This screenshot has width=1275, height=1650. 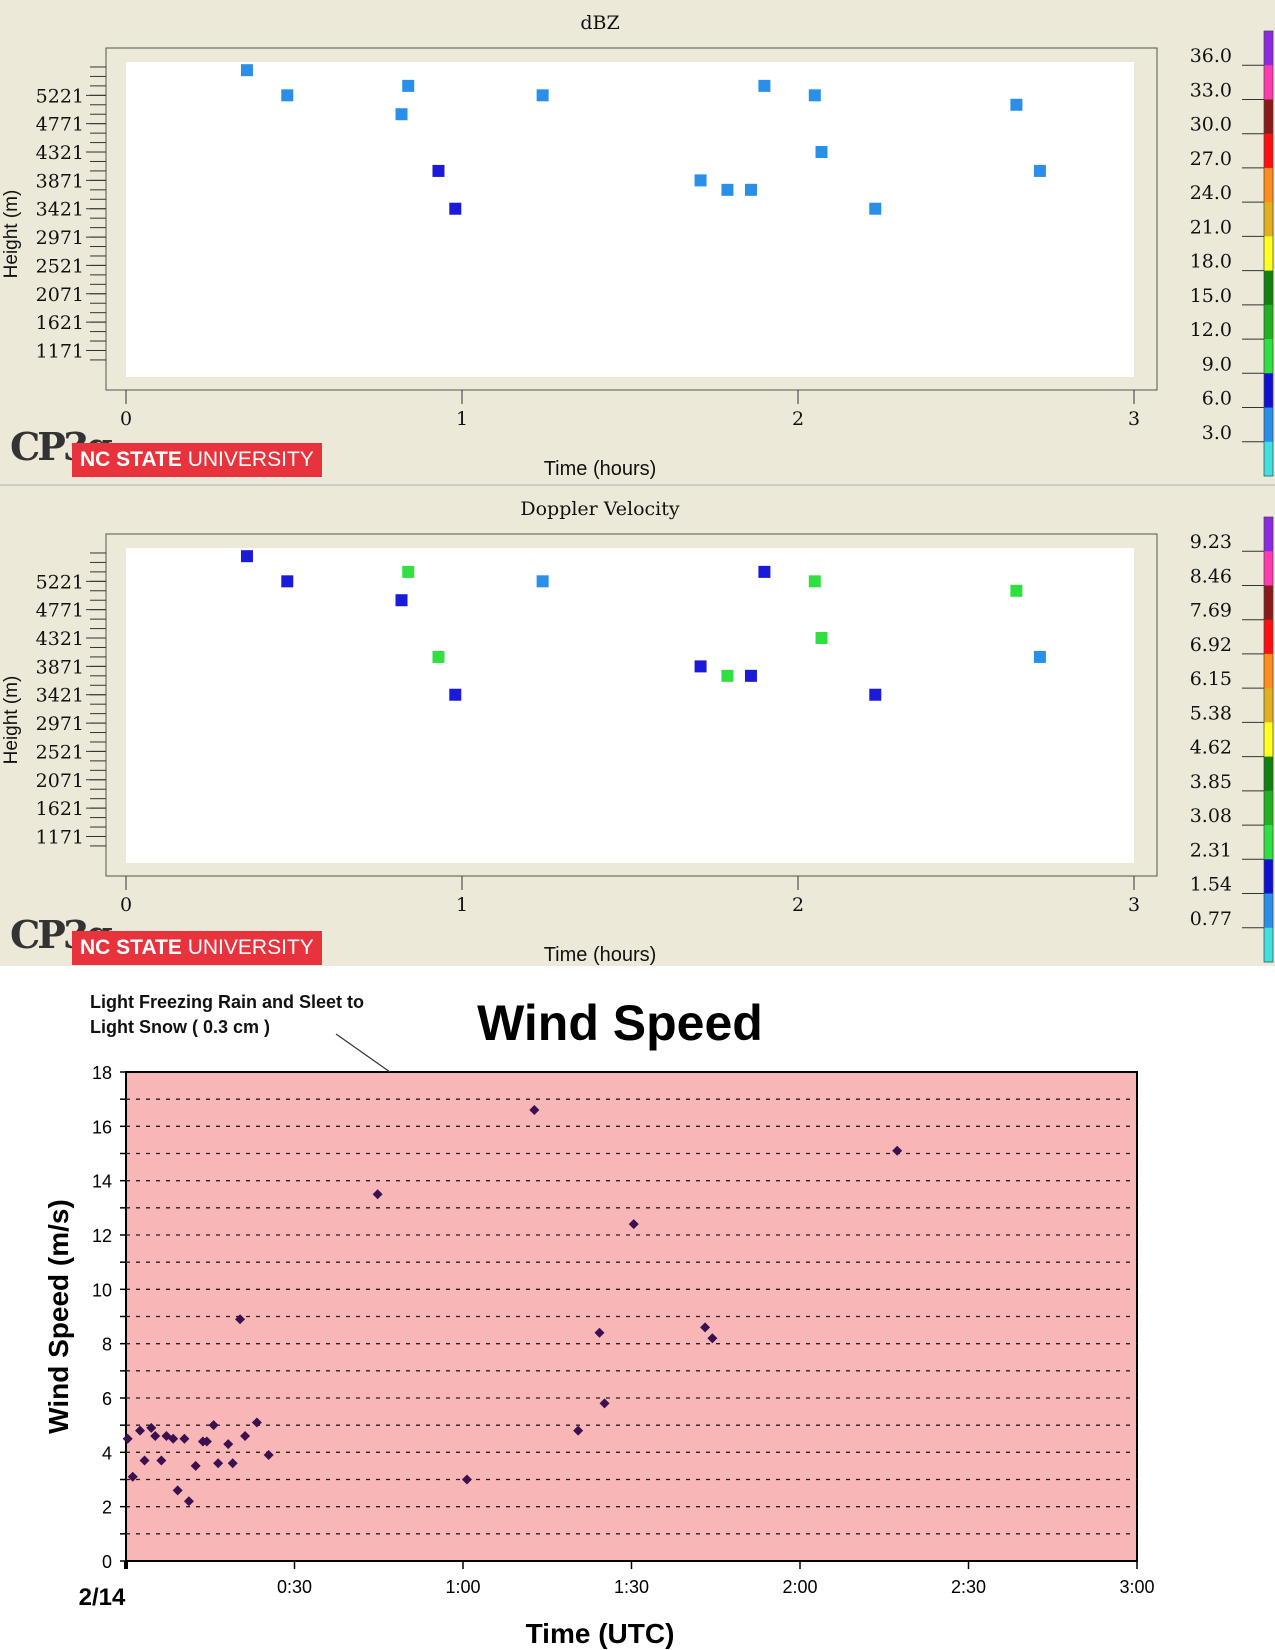 What do you see at coordinates (60, 351) in the screenshot?
I see `y-tick-label: 1171` at bounding box center [60, 351].